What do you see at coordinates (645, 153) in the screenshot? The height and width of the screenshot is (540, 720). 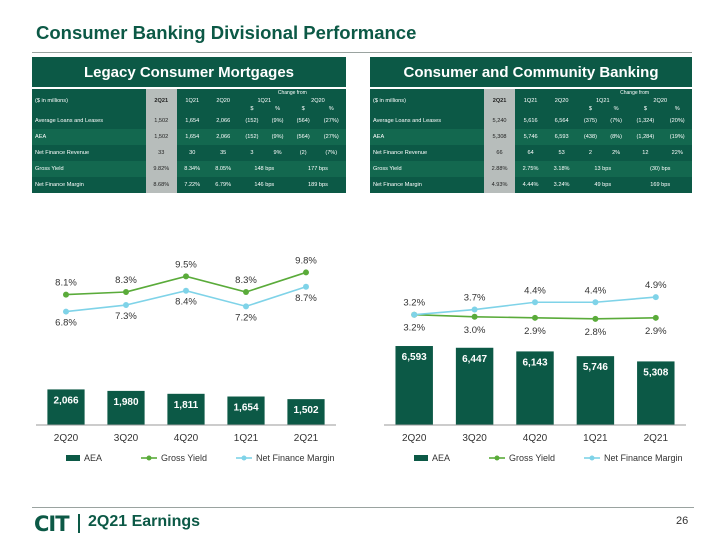 I see `table-cell: 12` at bounding box center [645, 153].